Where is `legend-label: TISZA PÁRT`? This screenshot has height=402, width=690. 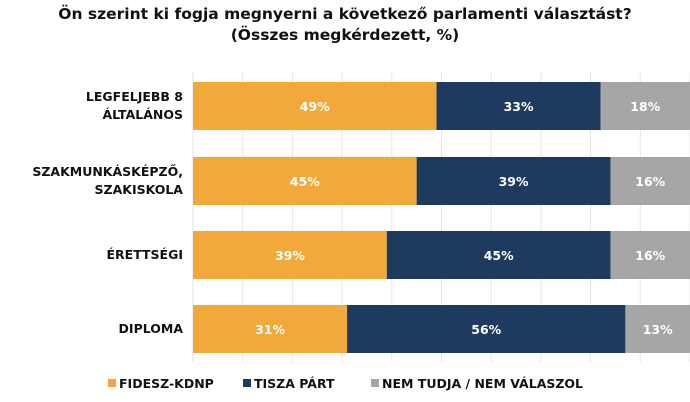 legend-label: TISZA PÁRT is located at coordinates (294, 383).